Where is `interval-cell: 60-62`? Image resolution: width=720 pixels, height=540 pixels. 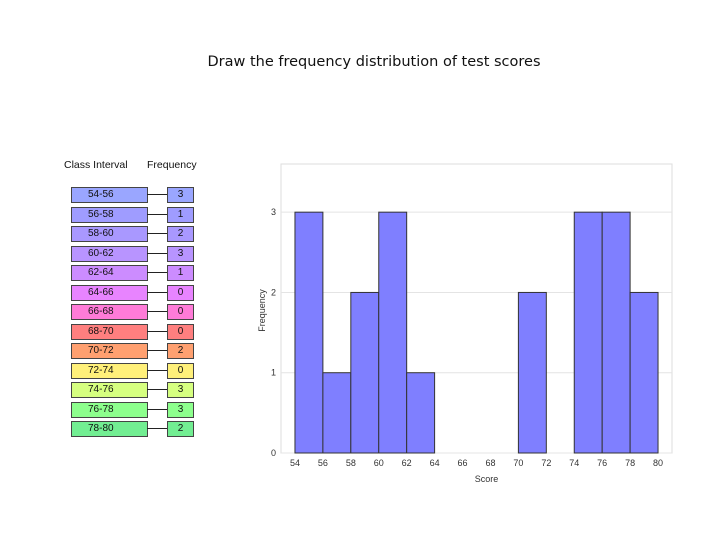
interval-cell: 60-62 is located at coordinates (109, 253).